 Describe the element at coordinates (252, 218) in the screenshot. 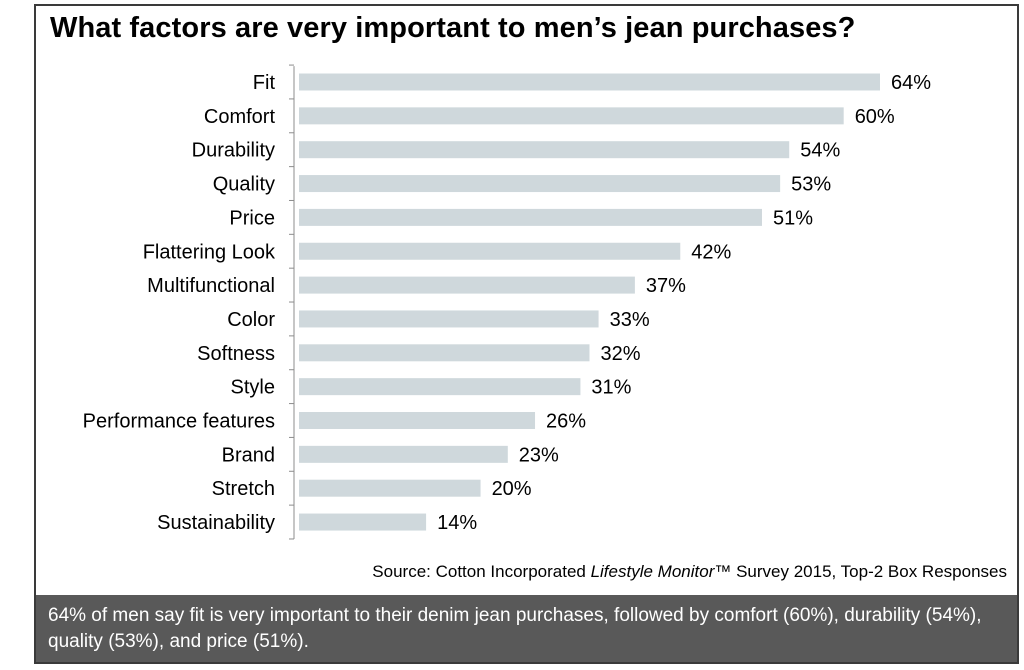

I see `category-label: Price` at that location.